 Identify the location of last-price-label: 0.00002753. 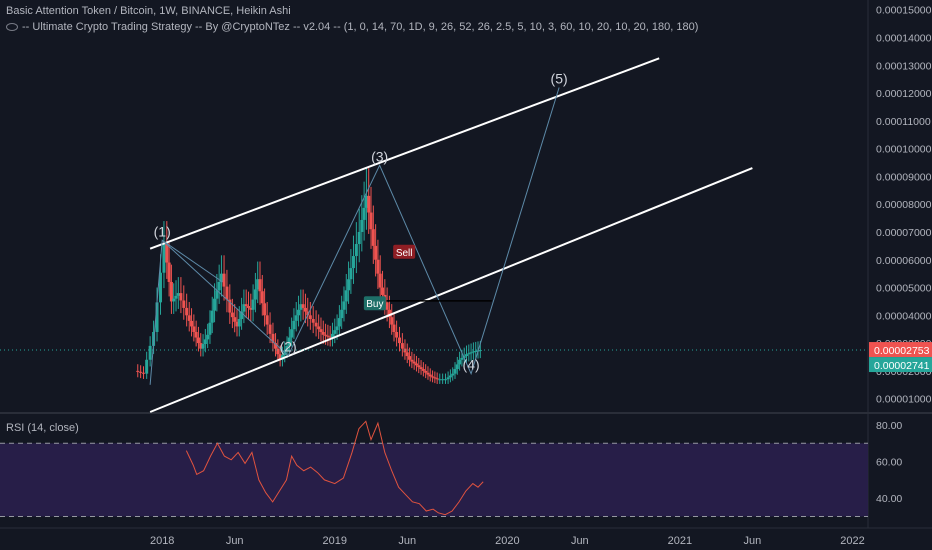
(902, 351).